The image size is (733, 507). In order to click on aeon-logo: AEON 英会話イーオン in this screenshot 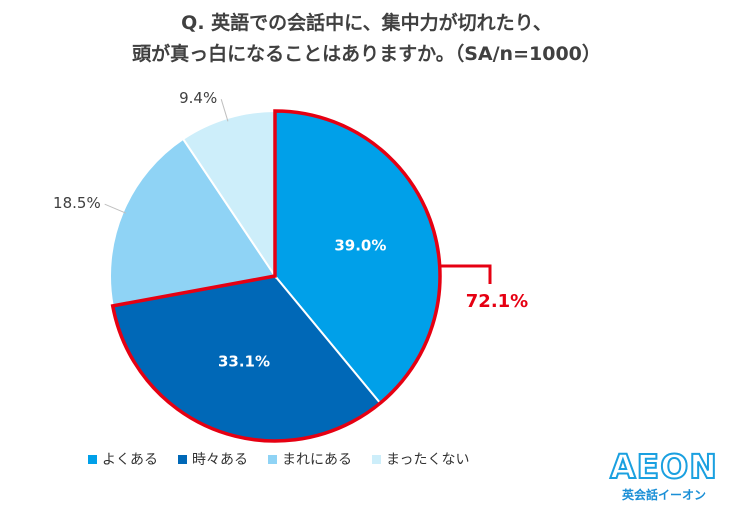, I will do `click(664, 475)`.